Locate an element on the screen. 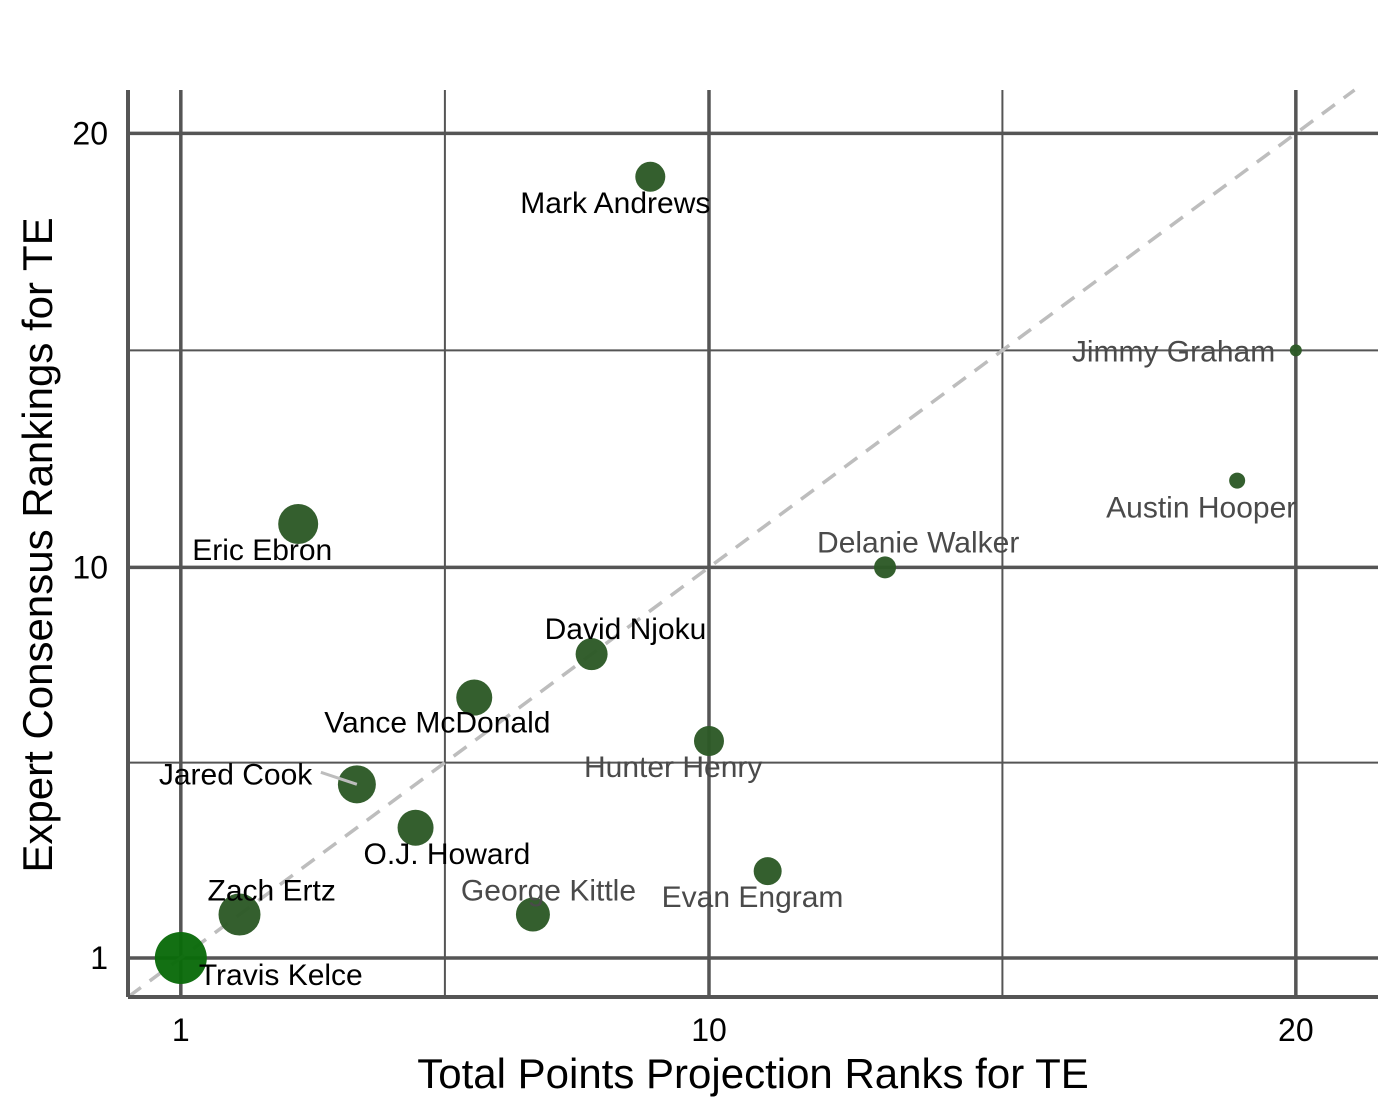  x-tick-label: 20 is located at coordinates (1296, 1030).